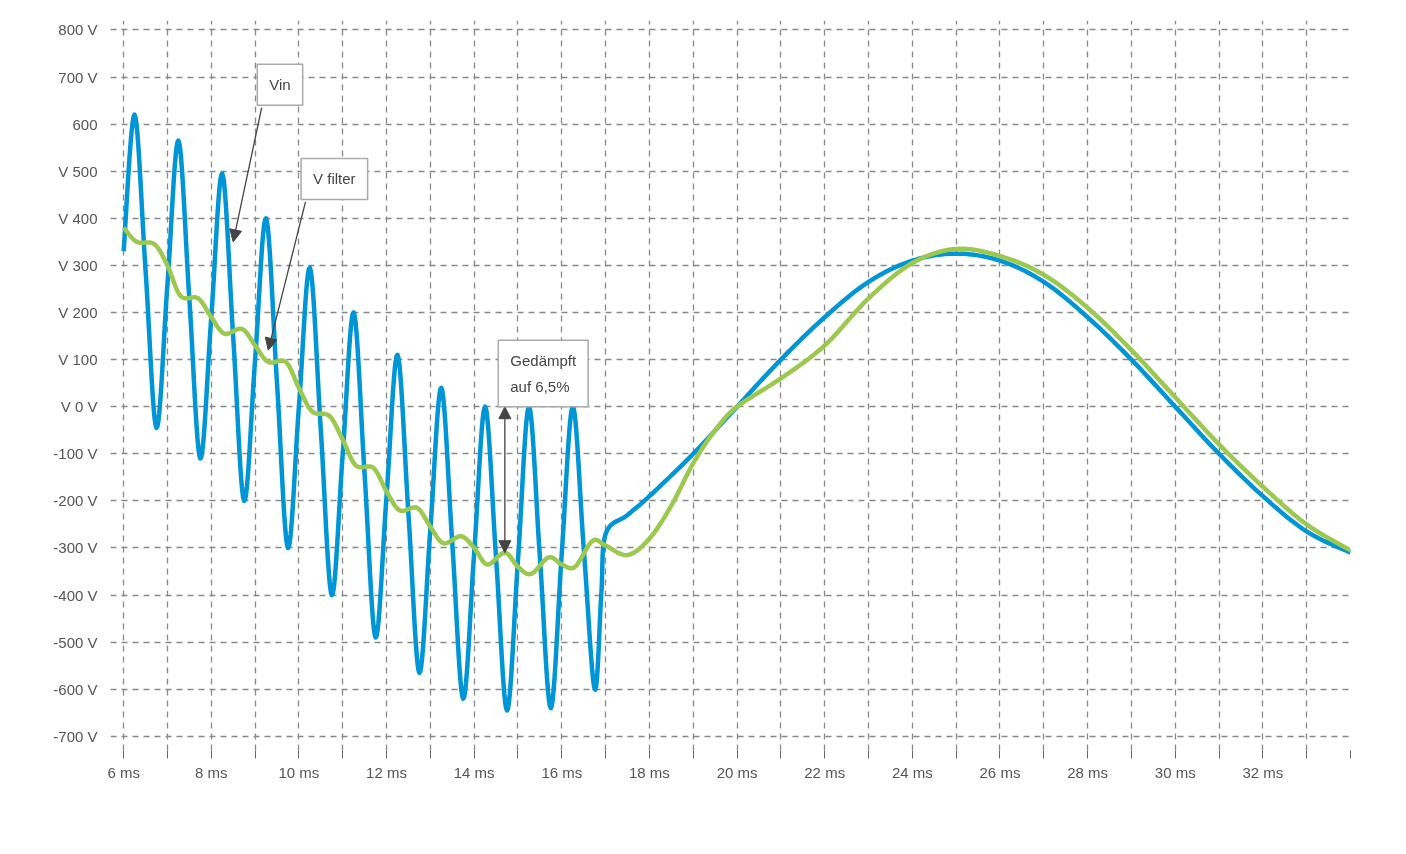  I want to click on y-tick-label: V 500, so click(78, 171).